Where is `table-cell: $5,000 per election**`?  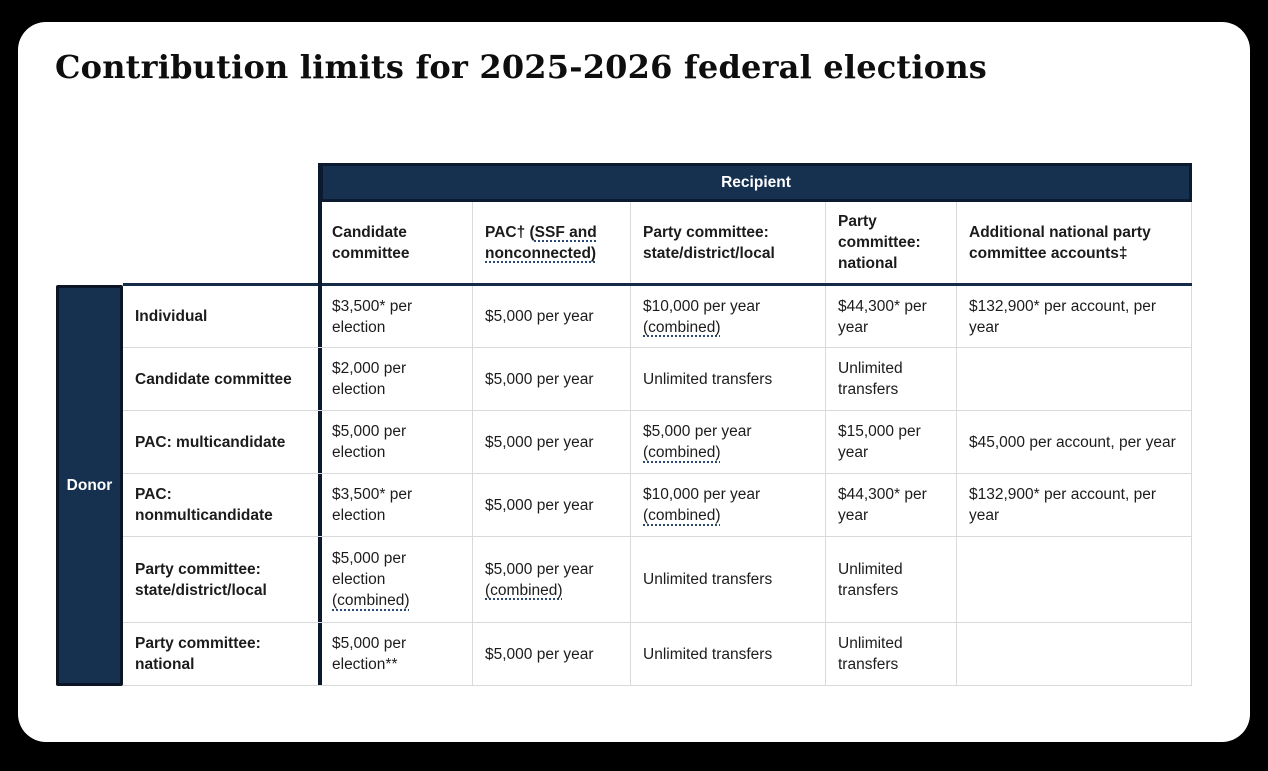 table-cell: $5,000 per election** is located at coordinates (396, 654).